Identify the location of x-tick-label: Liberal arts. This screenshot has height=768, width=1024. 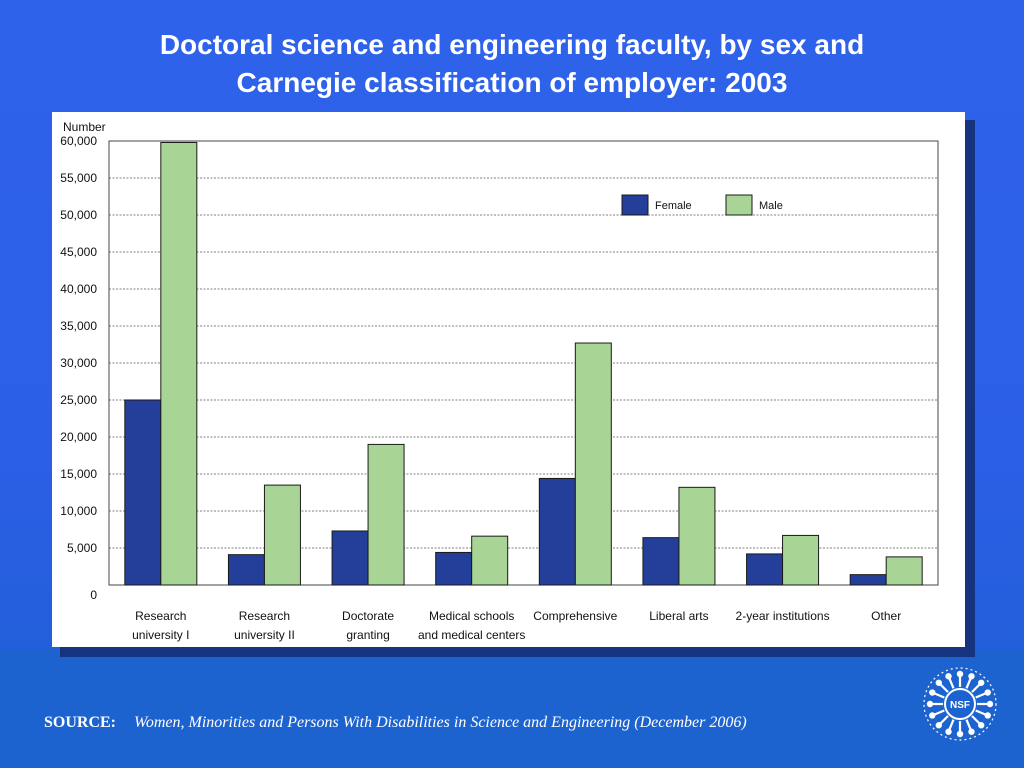
(678, 616).